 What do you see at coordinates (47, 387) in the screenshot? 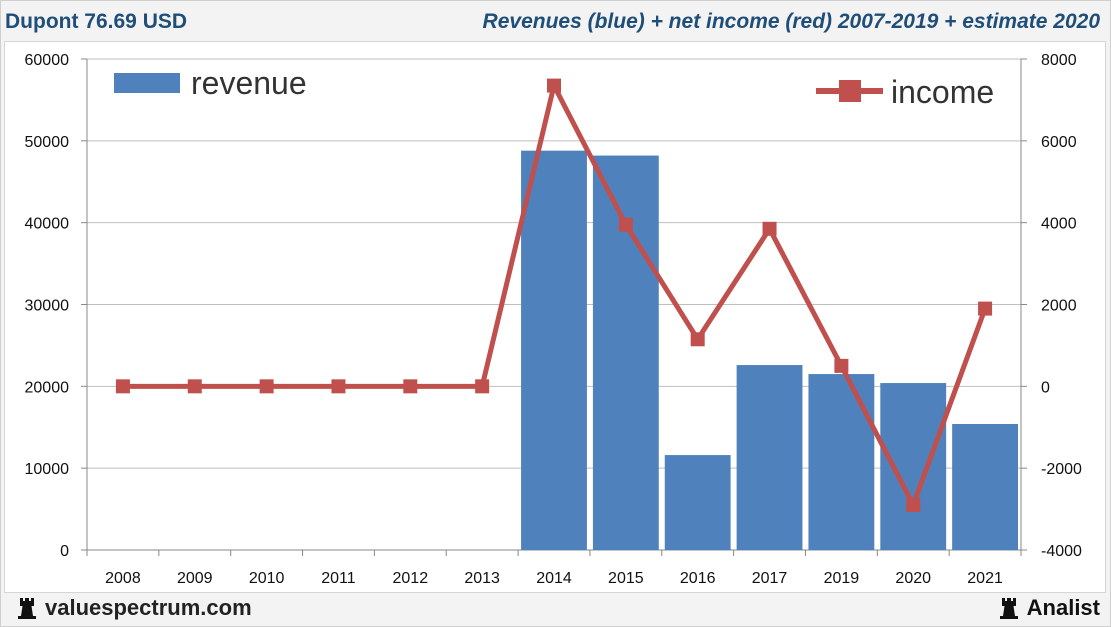
I see `y-left-tick-label: 20000` at bounding box center [47, 387].